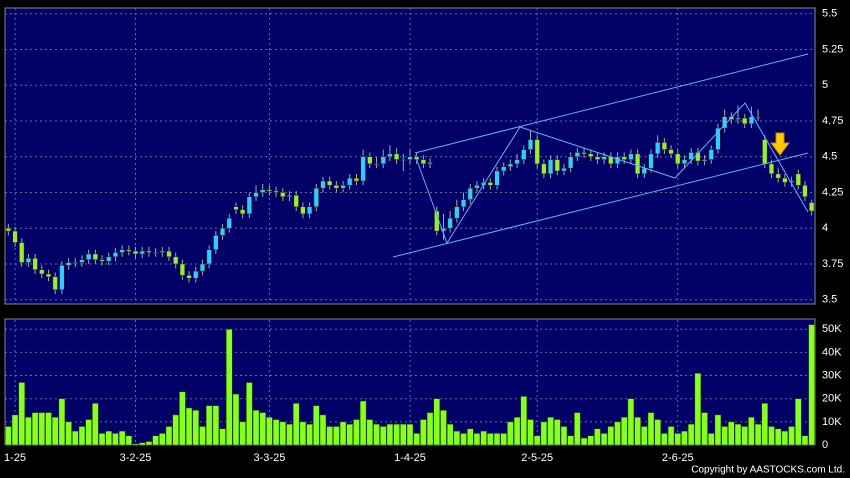 Image resolution: width=850 pixels, height=478 pixels. I want to click on y-tick-label: 30K, so click(832, 375).